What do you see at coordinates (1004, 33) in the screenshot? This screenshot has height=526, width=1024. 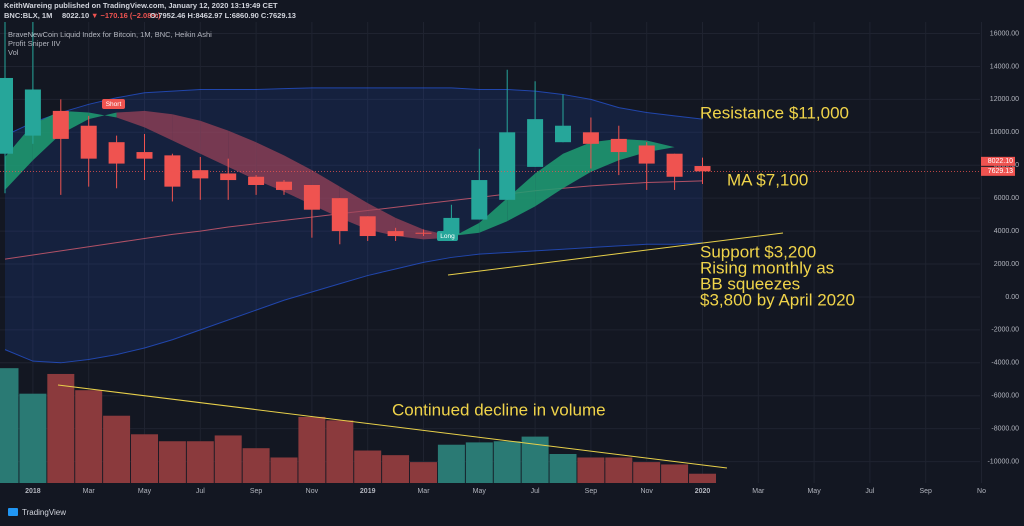 I see `y-tick-label: 16000.00` at bounding box center [1004, 33].